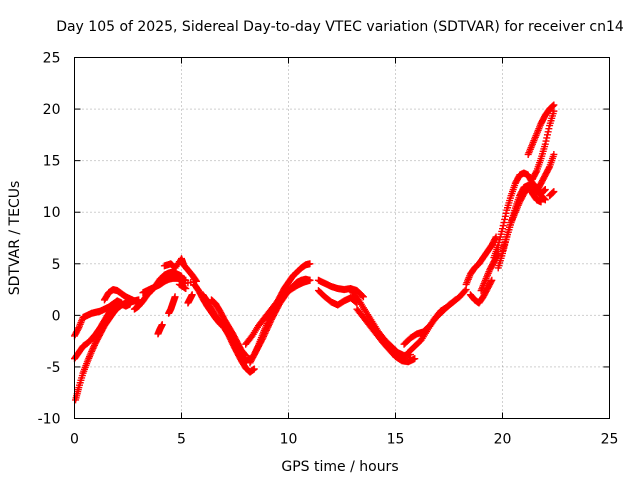 This screenshot has height=480, width=640. What do you see at coordinates (524, 217) in the screenshot?
I see `series-asc-20-22-c` at bounding box center [524, 217].